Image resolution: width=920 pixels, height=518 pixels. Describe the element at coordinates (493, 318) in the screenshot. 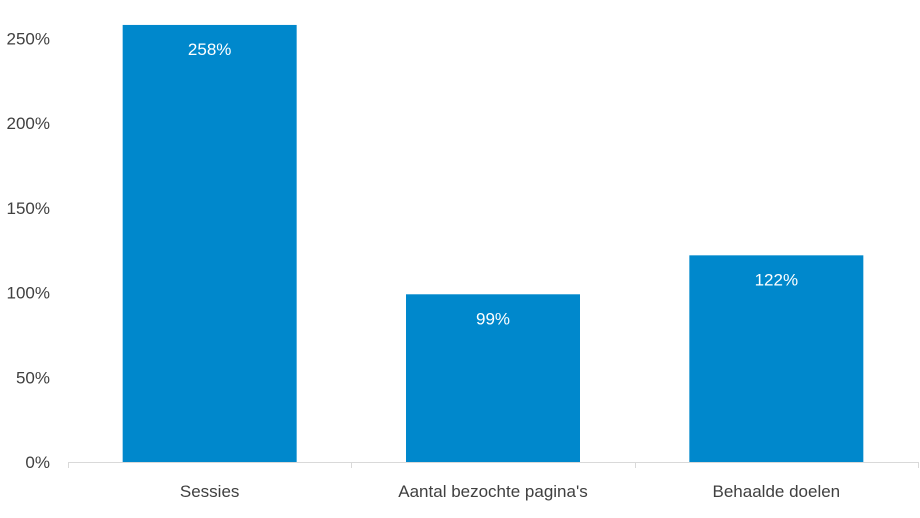

I see `data-label: 99%` at that location.